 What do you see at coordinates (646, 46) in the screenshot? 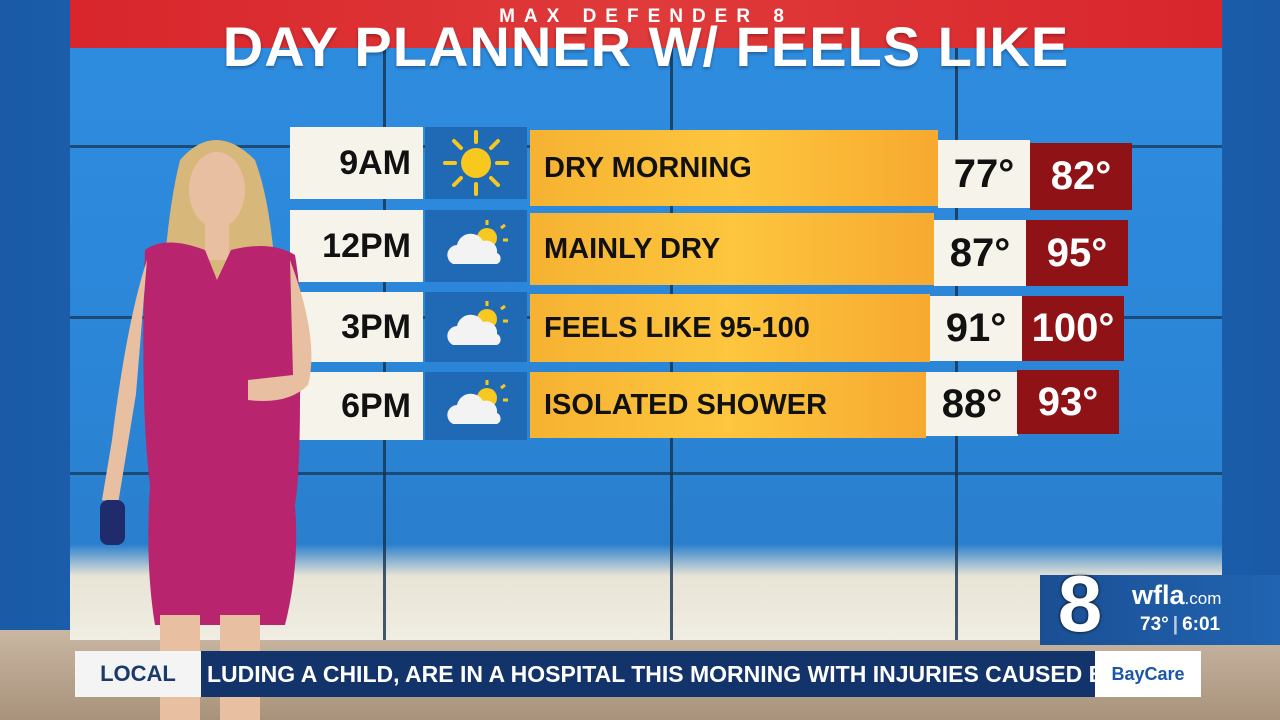
I see `header-title: DAY PLANNER W/ FEELS LIKE` at bounding box center [646, 46].